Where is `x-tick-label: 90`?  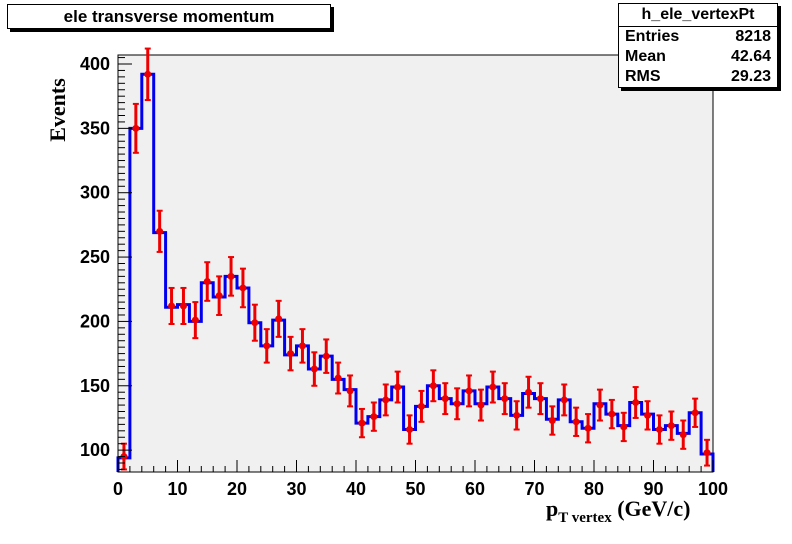
x-tick-label: 90 is located at coordinates (653, 489).